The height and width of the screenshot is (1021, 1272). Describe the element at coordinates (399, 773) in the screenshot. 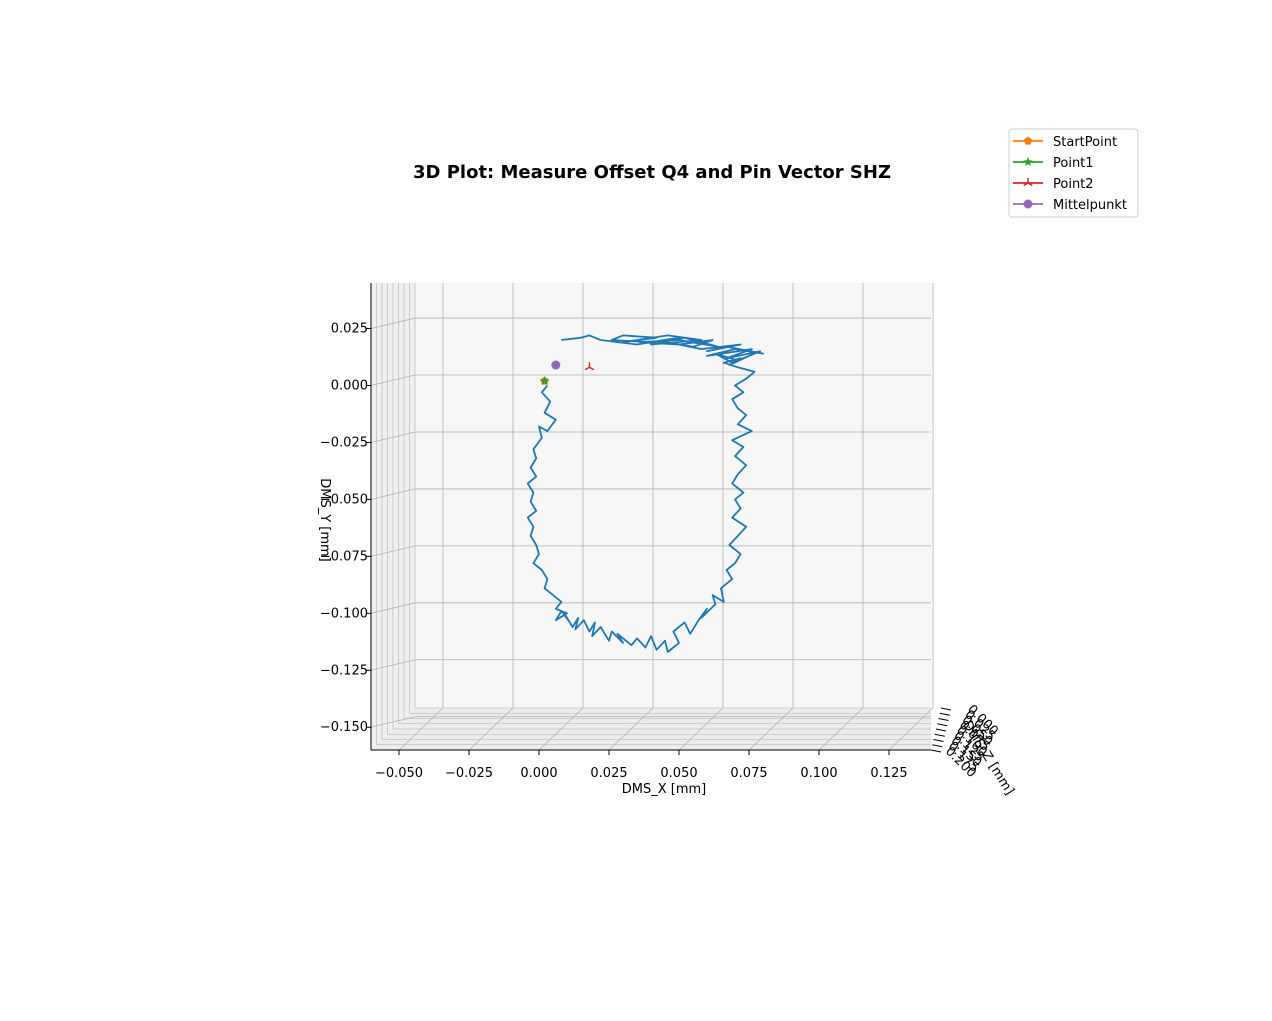

I see `x-tick-label: −0.050` at that location.